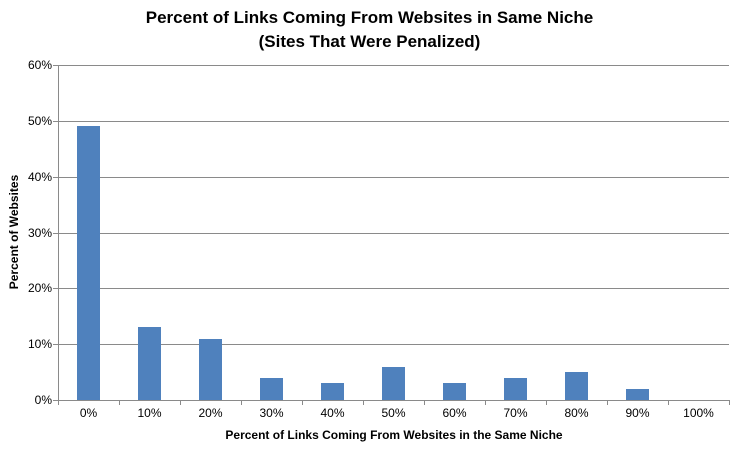 This screenshot has width=739, height=454. What do you see at coordinates (637, 413) in the screenshot?
I see `x-tick-label: 90%` at bounding box center [637, 413].